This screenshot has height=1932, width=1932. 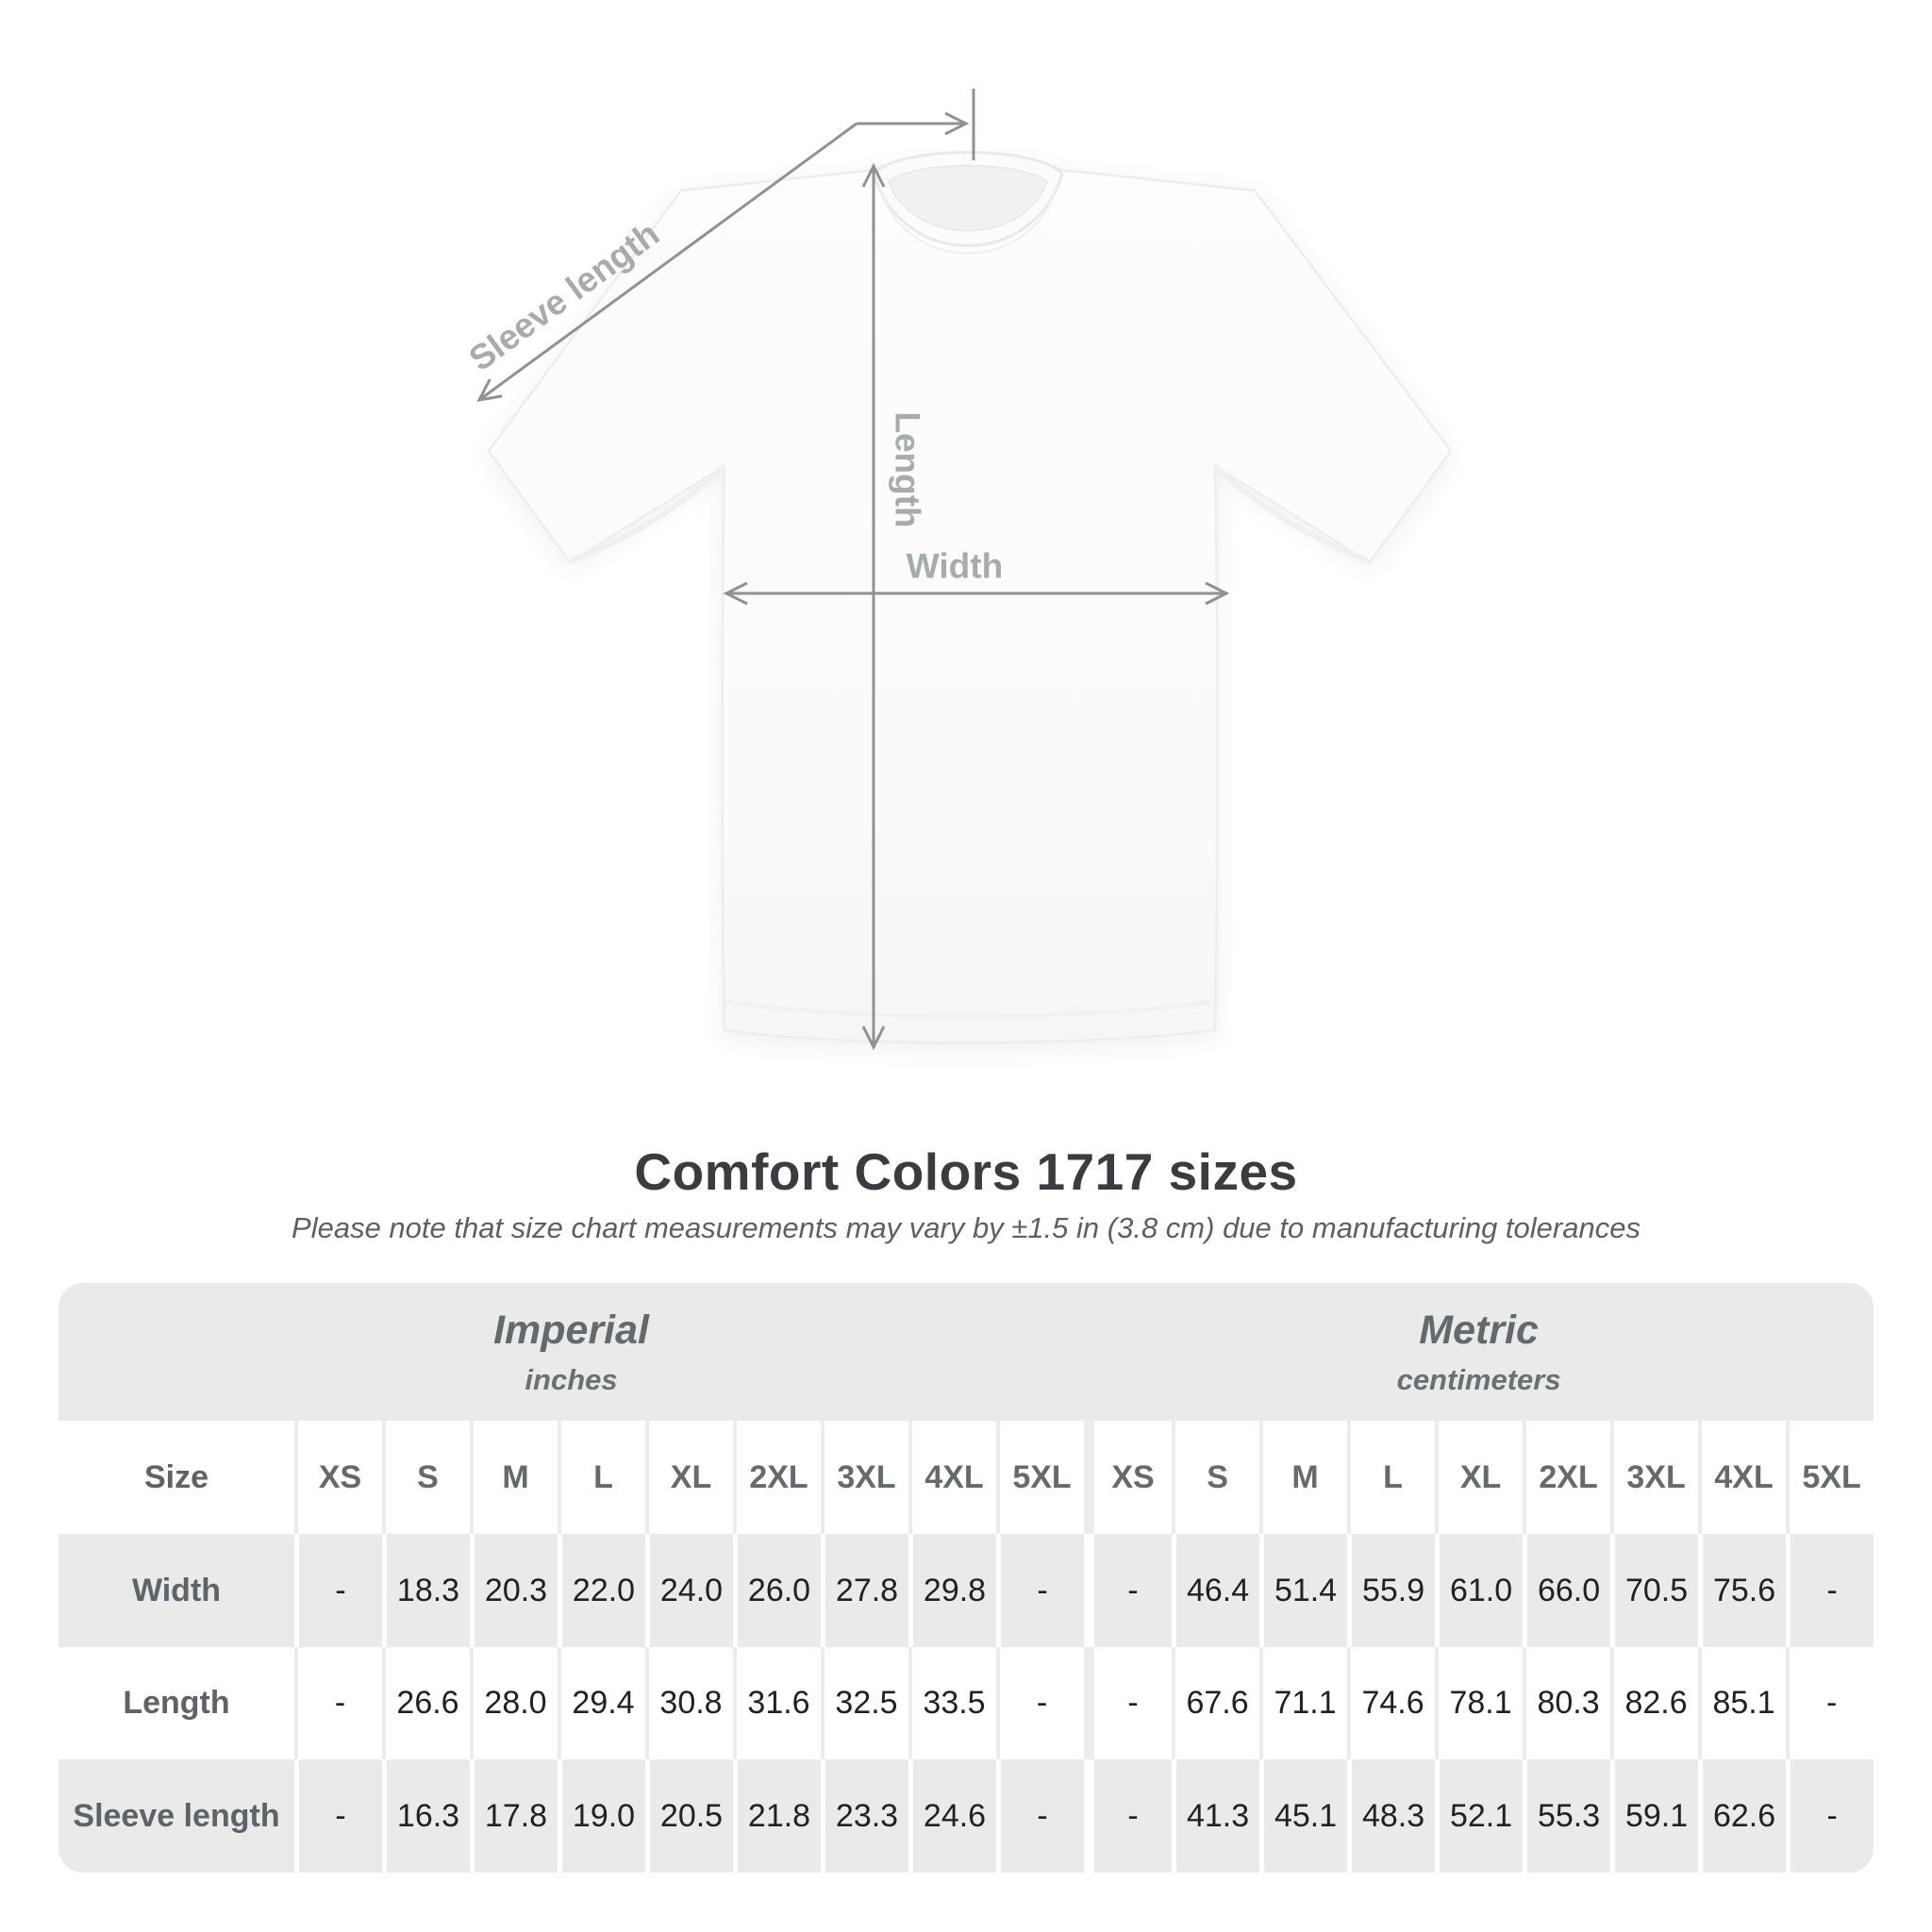 What do you see at coordinates (777, 1478) in the screenshot?
I see `size-col-imperial-2xl: 2XL` at bounding box center [777, 1478].